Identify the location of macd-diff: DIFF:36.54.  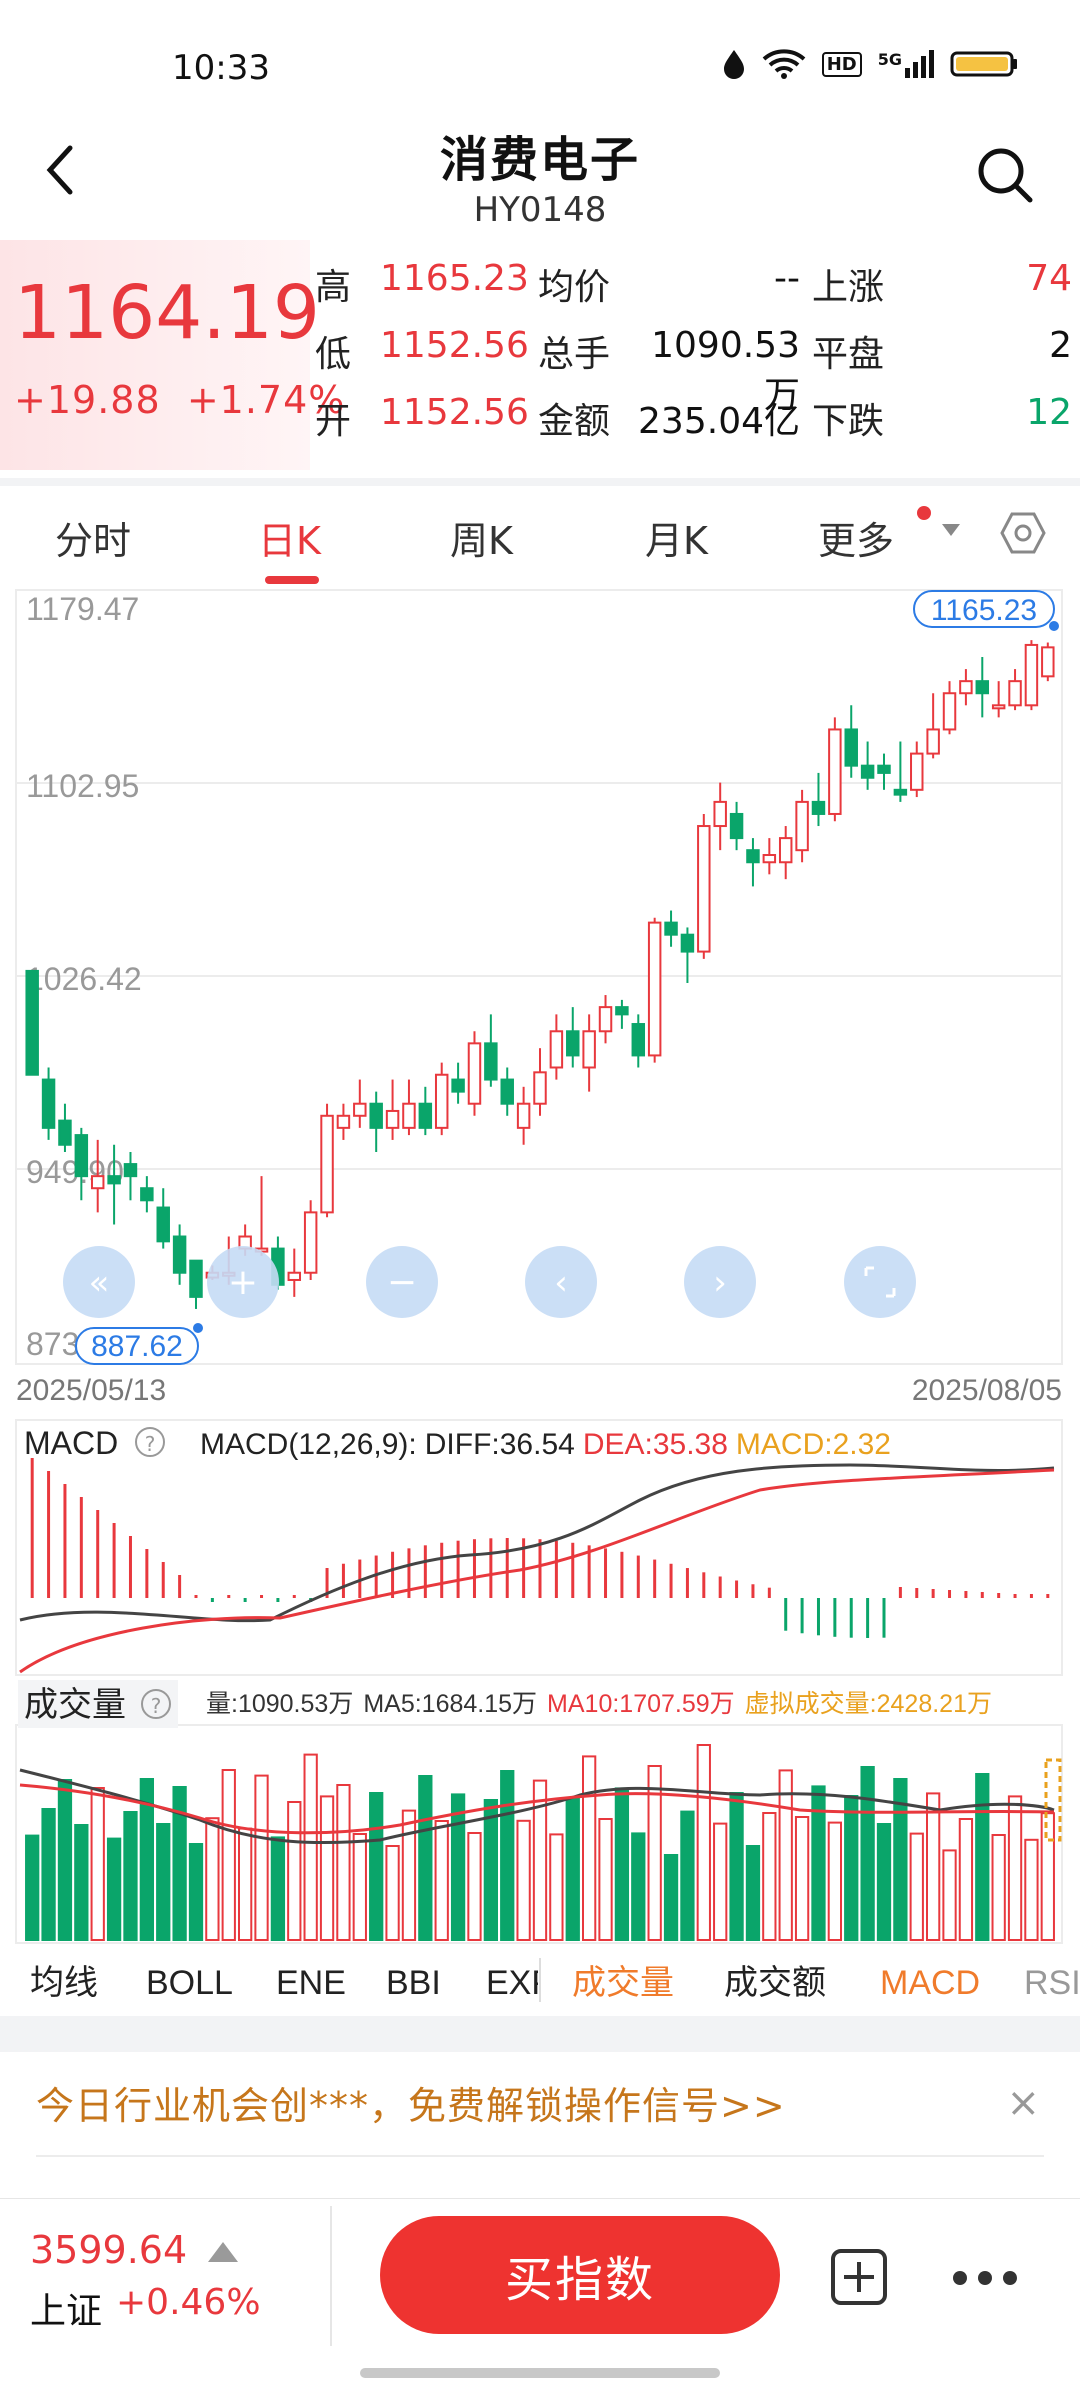
(500, 1444).